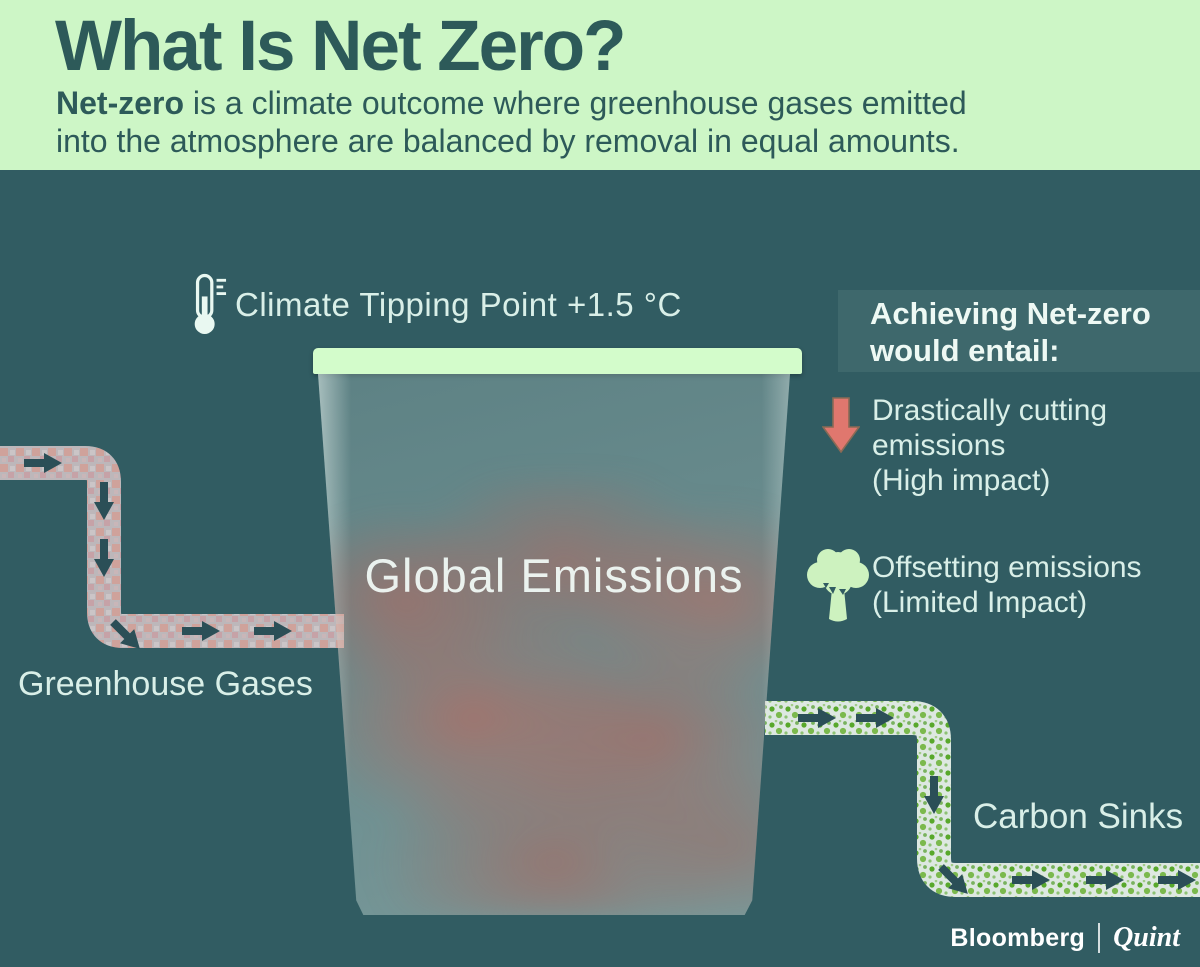  I want to click on page-title: What Is Net Zero?, so click(341, 46).